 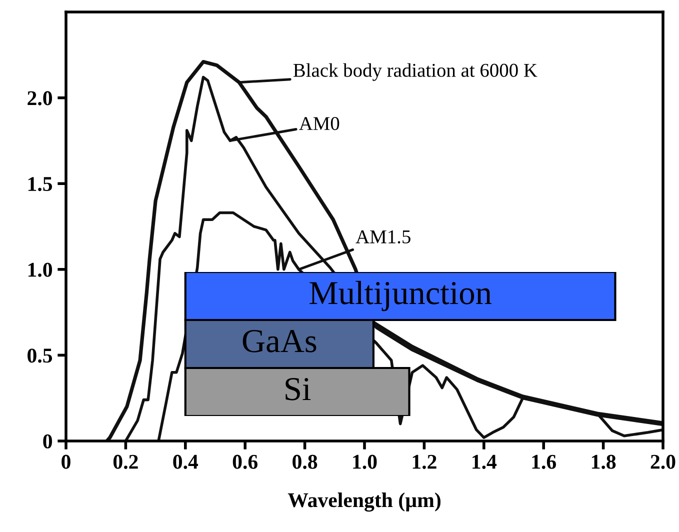 I want to click on y-tick-label: 0.5, so click(x=40, y=355).